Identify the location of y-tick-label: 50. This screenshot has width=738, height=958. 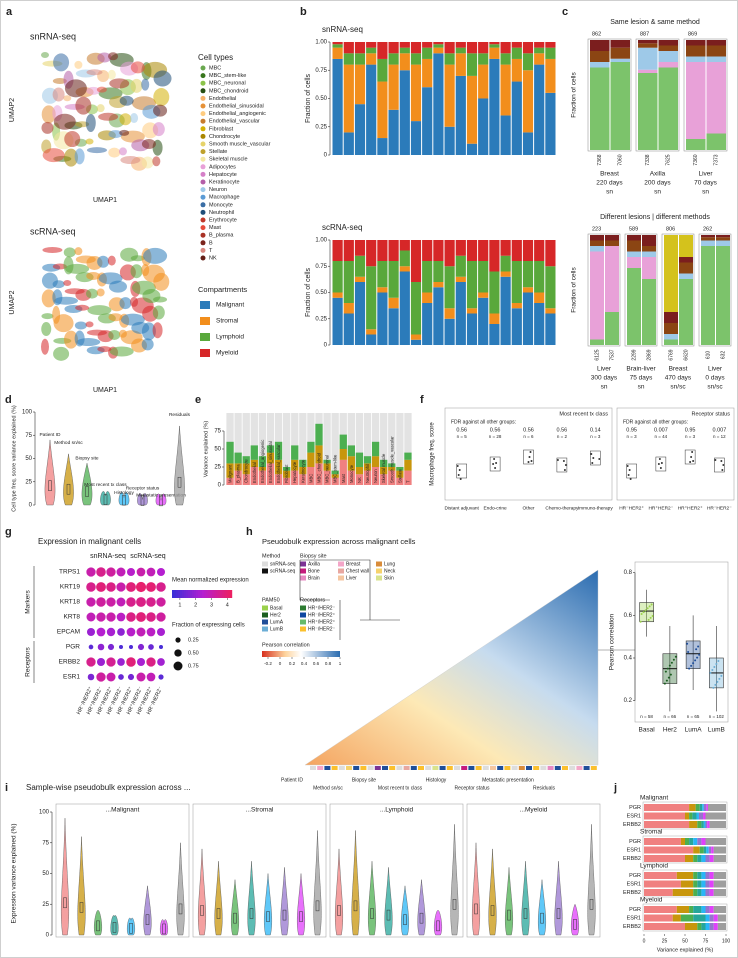
(217, 450).